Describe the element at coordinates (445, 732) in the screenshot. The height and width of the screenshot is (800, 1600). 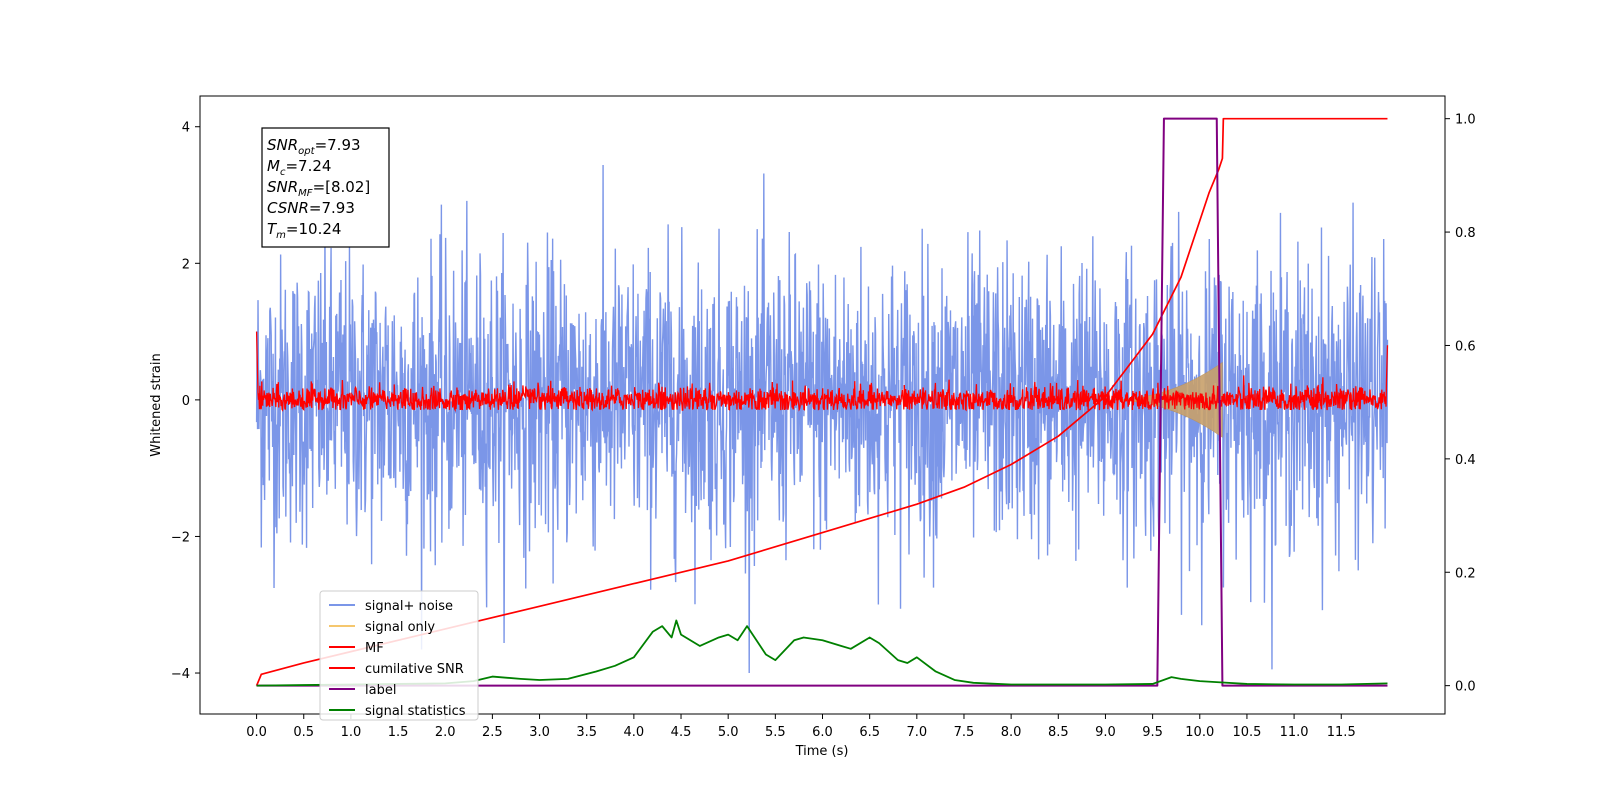
I see `x-tick-label: 2.0` at that location.